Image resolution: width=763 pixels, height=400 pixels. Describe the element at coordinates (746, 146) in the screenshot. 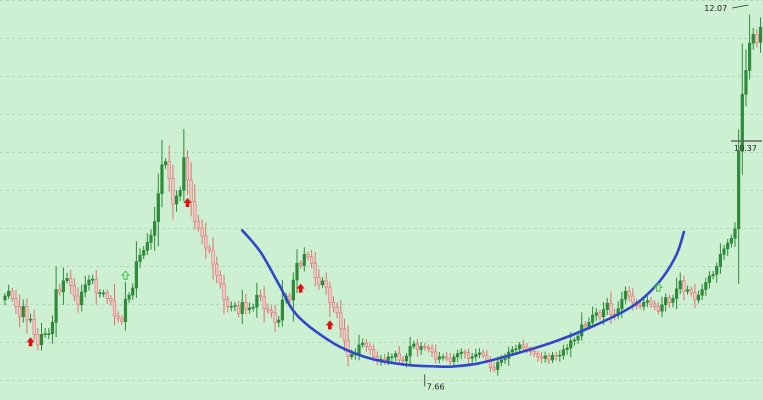

I see `current-price-annotation: 10.37` at that location.